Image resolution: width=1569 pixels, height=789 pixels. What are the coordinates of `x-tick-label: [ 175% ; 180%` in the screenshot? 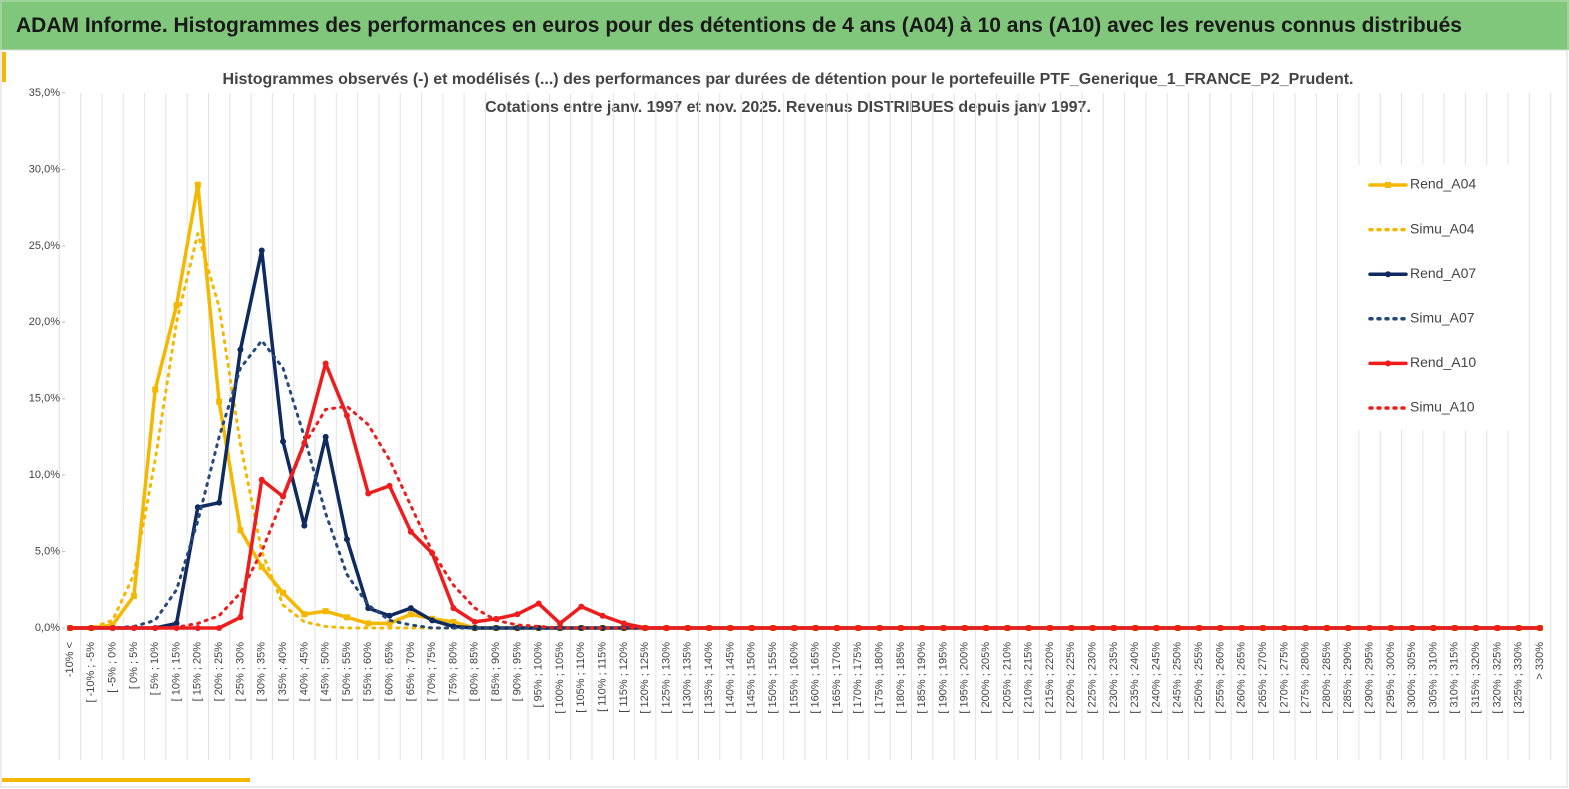 It's located at (879, 678).